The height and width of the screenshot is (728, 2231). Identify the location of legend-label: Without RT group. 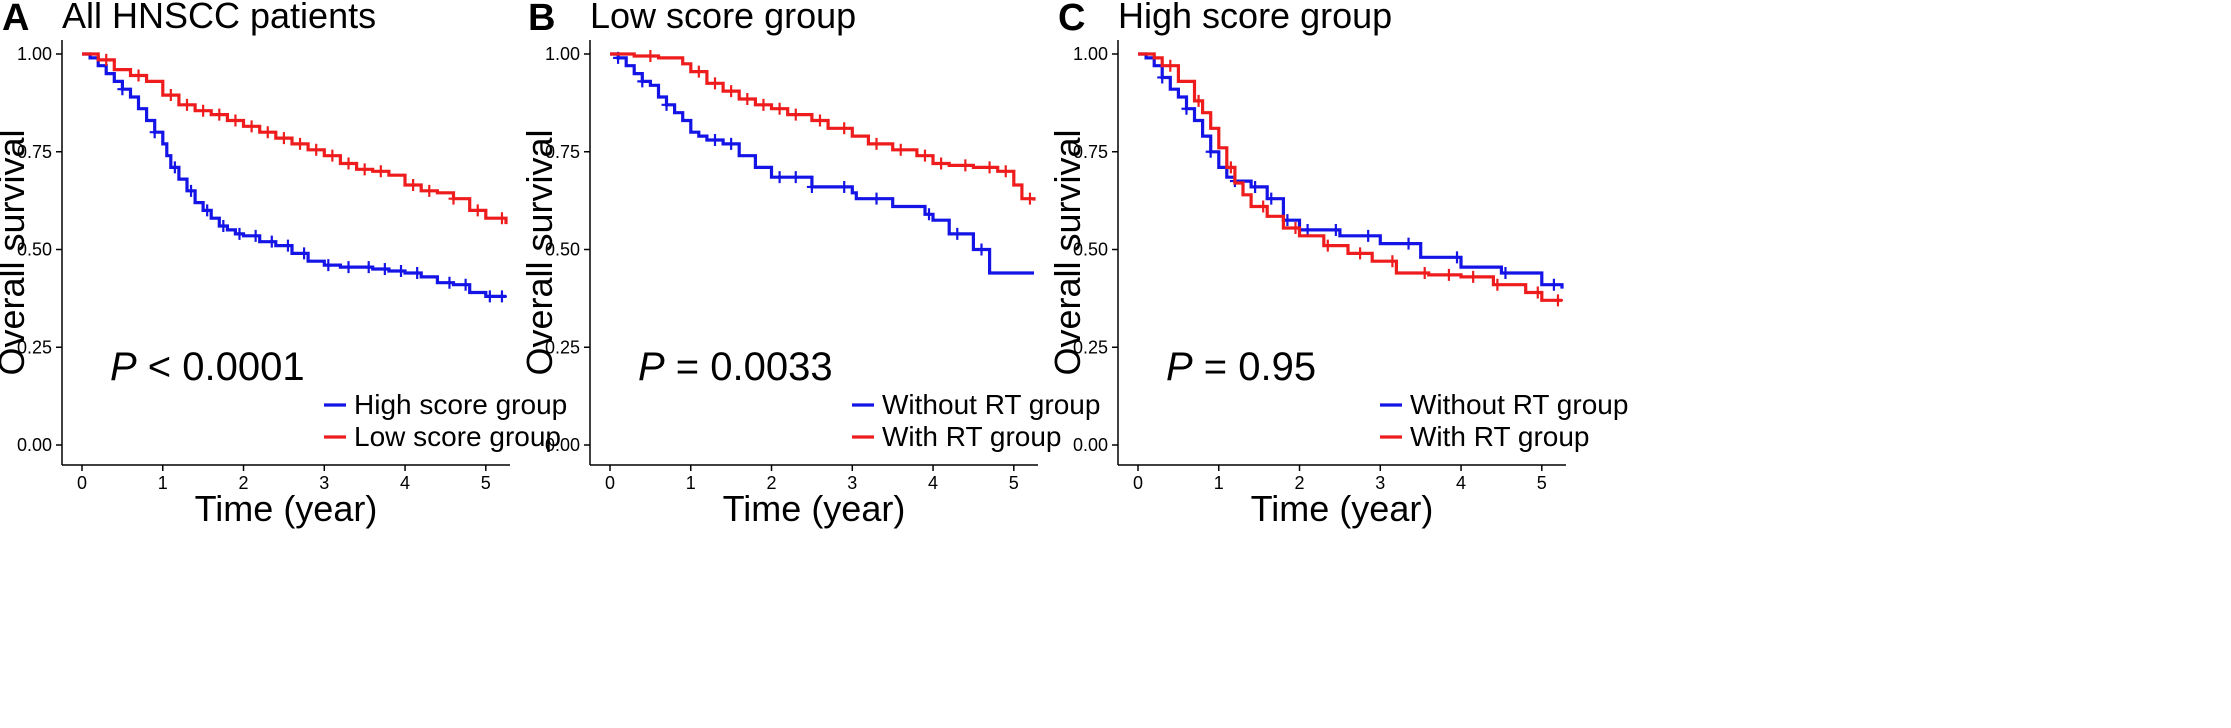
(991, 404).